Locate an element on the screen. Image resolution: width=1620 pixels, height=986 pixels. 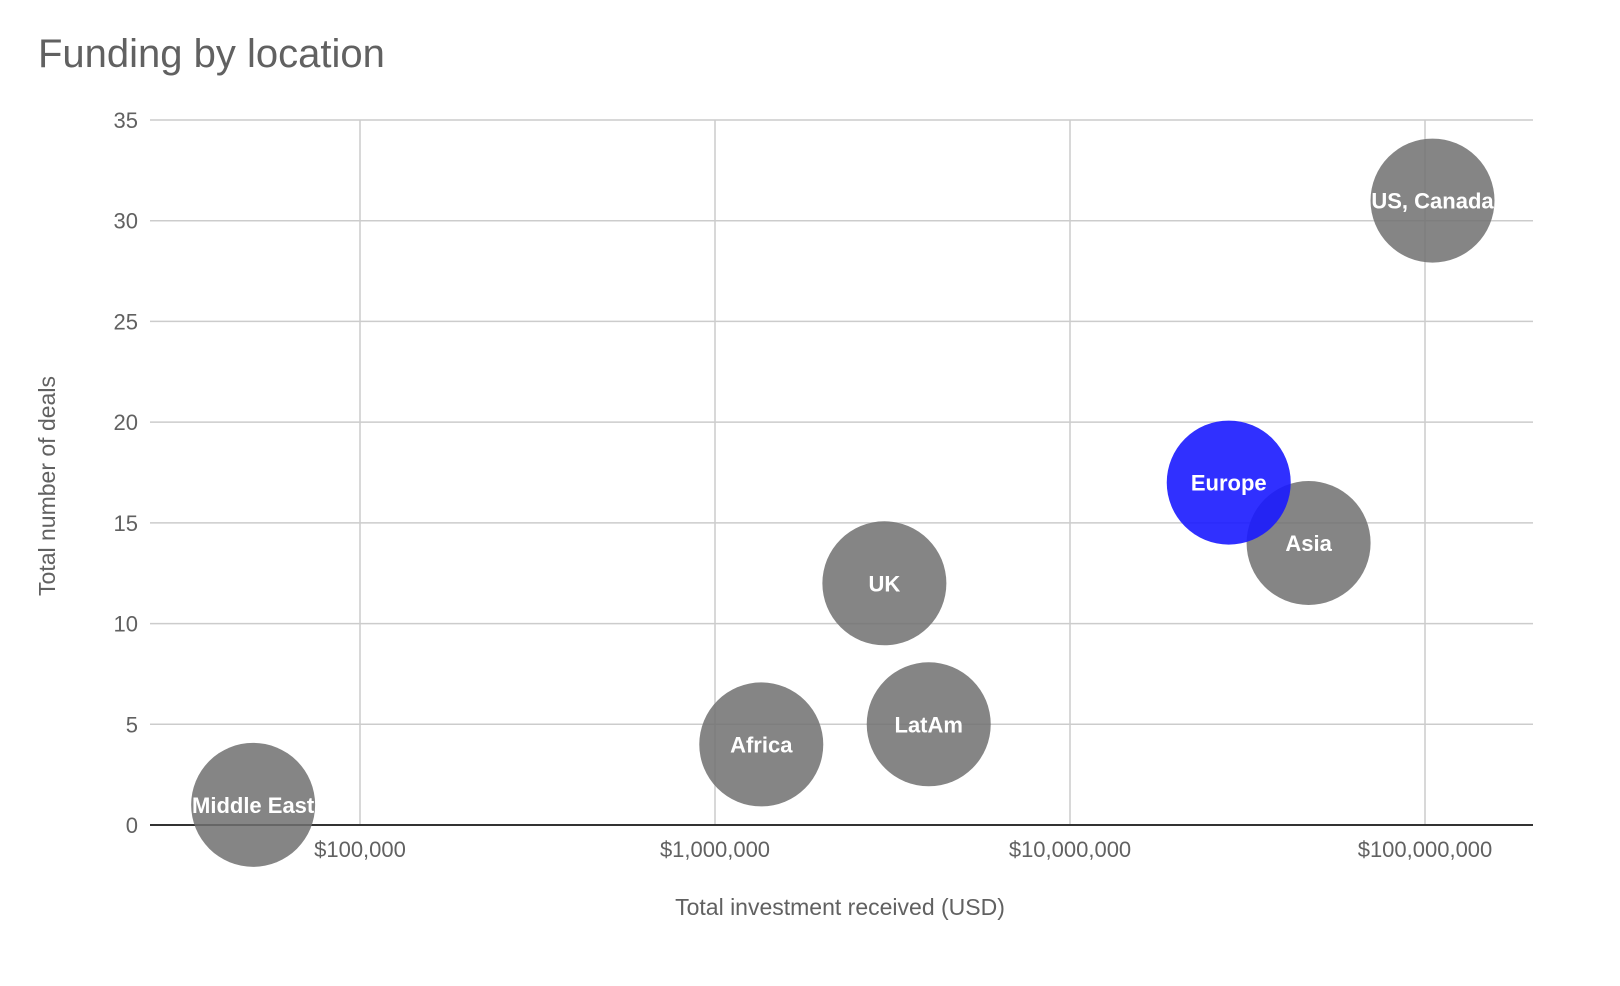
bubble-africa is located at coordinates (761, 744).